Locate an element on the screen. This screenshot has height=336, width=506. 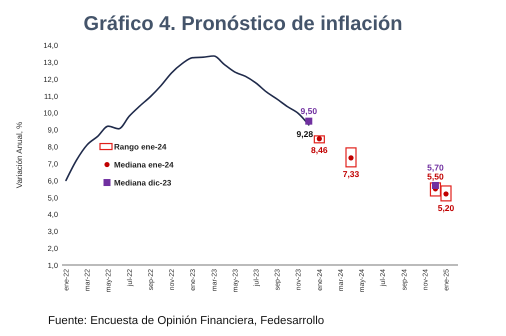
data-label: 9,50 is located at coordinates (309, 111).